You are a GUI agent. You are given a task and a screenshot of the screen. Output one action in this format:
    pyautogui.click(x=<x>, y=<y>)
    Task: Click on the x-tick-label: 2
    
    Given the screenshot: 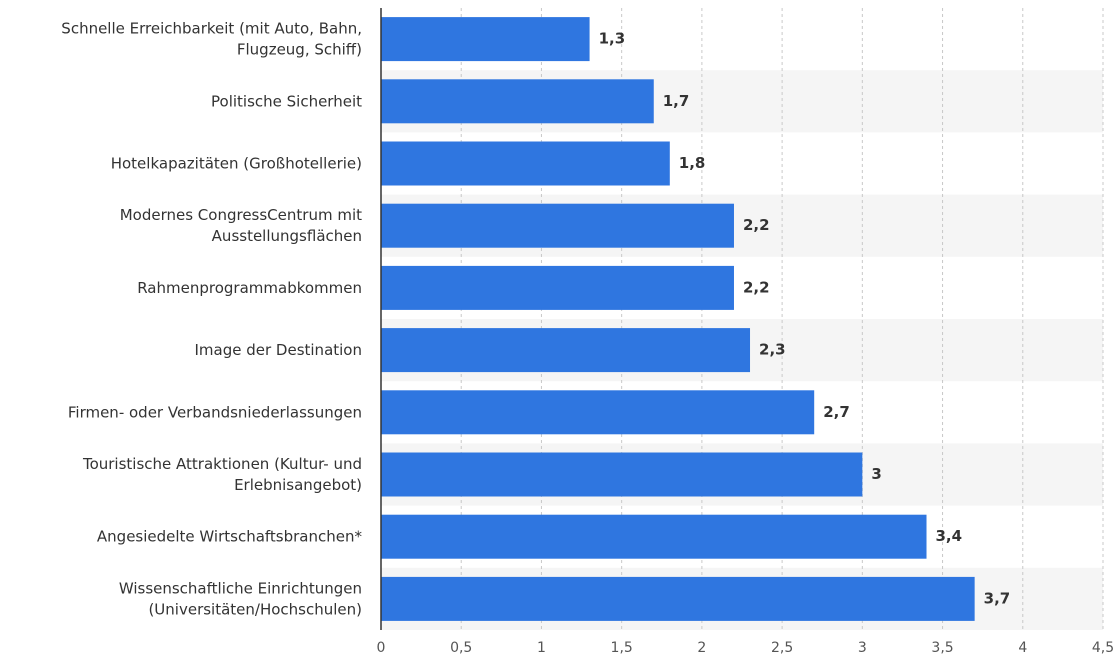 What is the action you would take?
    pyautogui.click(x=701, y=648)
    